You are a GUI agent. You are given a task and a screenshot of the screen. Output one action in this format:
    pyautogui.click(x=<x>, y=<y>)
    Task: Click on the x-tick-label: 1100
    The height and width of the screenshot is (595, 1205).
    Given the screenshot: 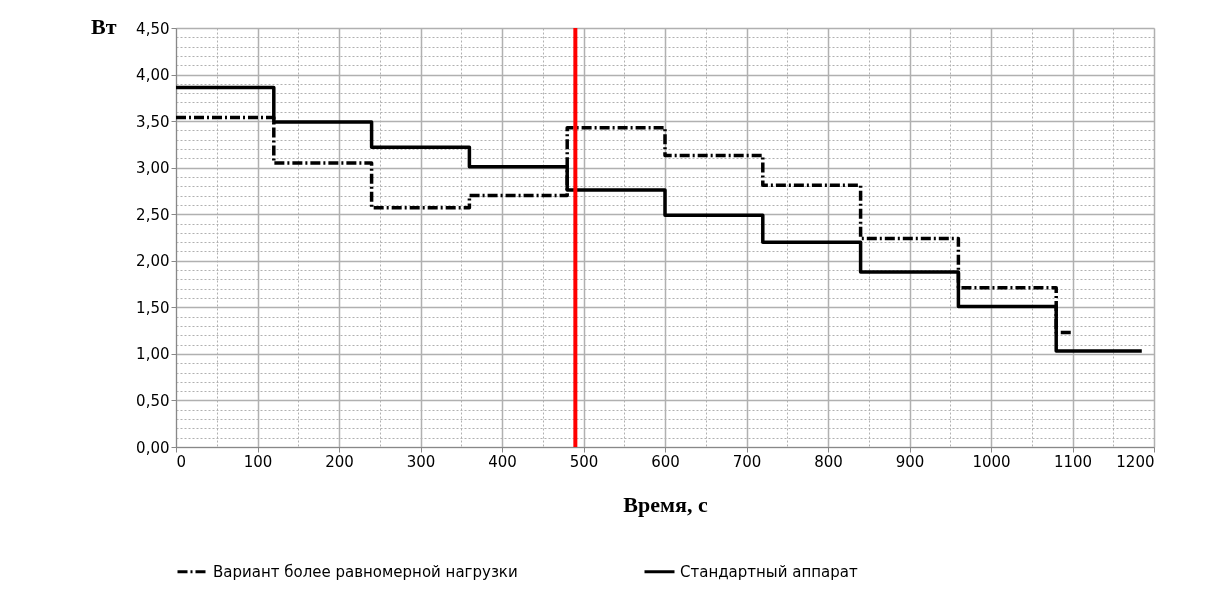 What is the action you would take?
    pyautogui.click(x=1073, y=461)
    